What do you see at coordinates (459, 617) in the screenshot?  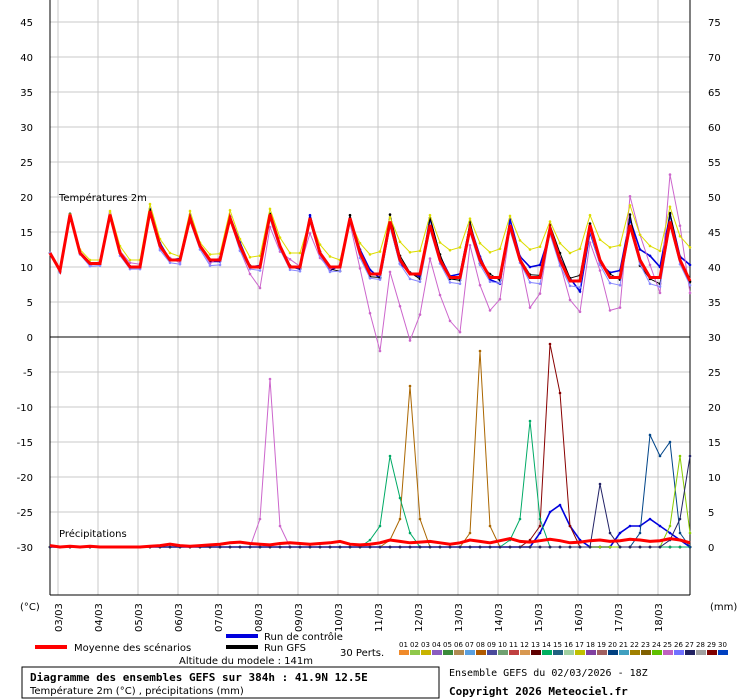 I see `date-label: 13/03` at bounding box center [459, 617].